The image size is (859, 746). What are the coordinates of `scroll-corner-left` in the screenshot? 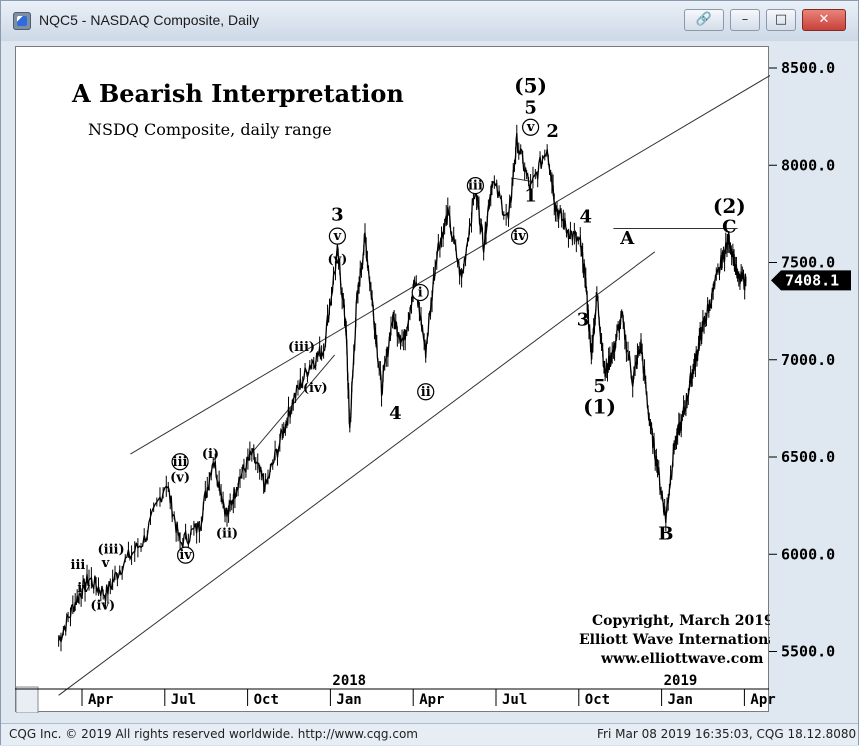 It's located at (27, 700).